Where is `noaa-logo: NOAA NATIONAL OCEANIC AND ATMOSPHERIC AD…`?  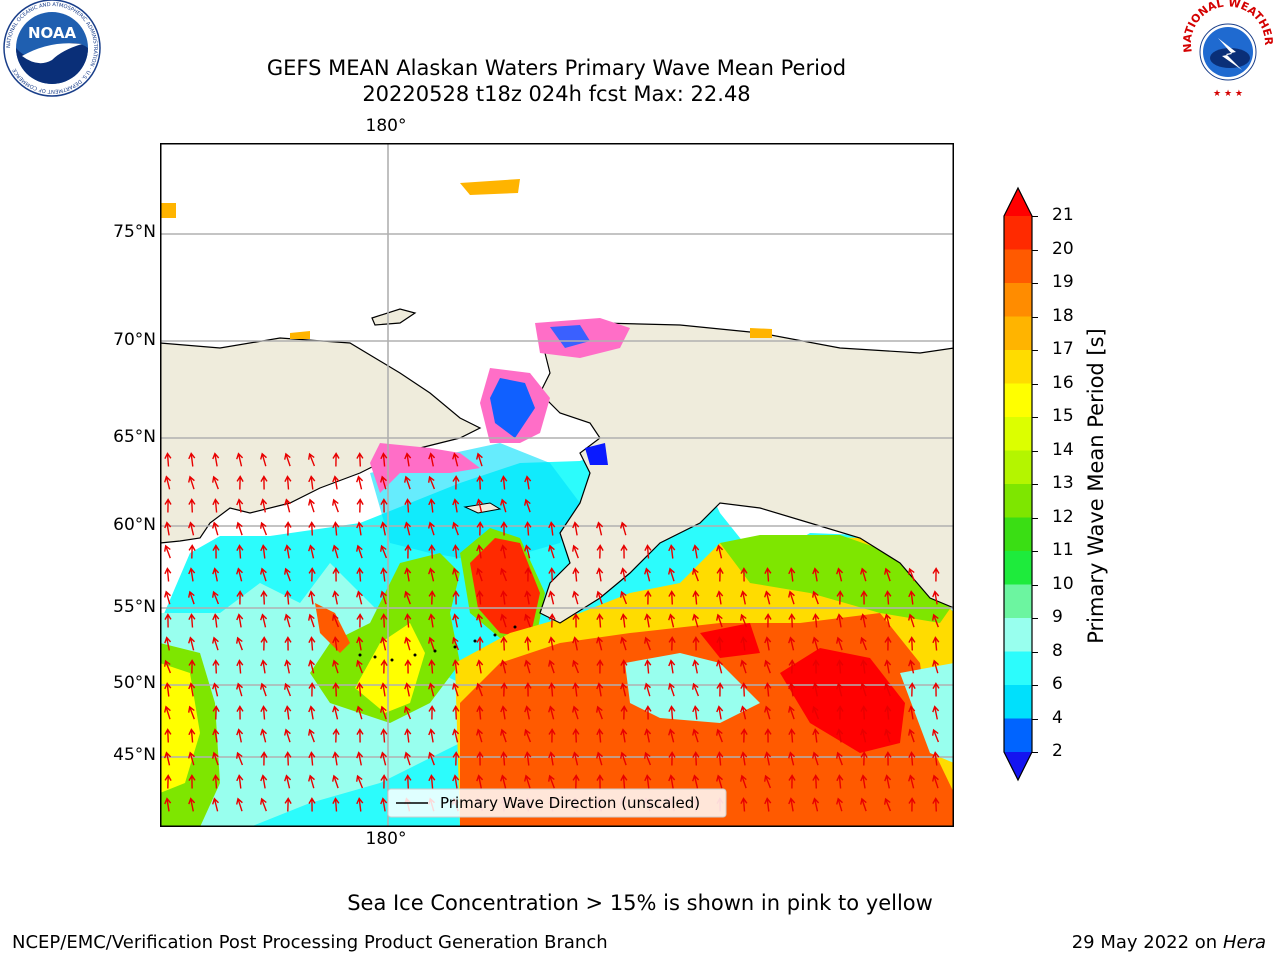 noaa-logo: NOAA NATIONAL OCEANIC AND ATMOSPHERIC AD… is located at coordinates (52, 50).